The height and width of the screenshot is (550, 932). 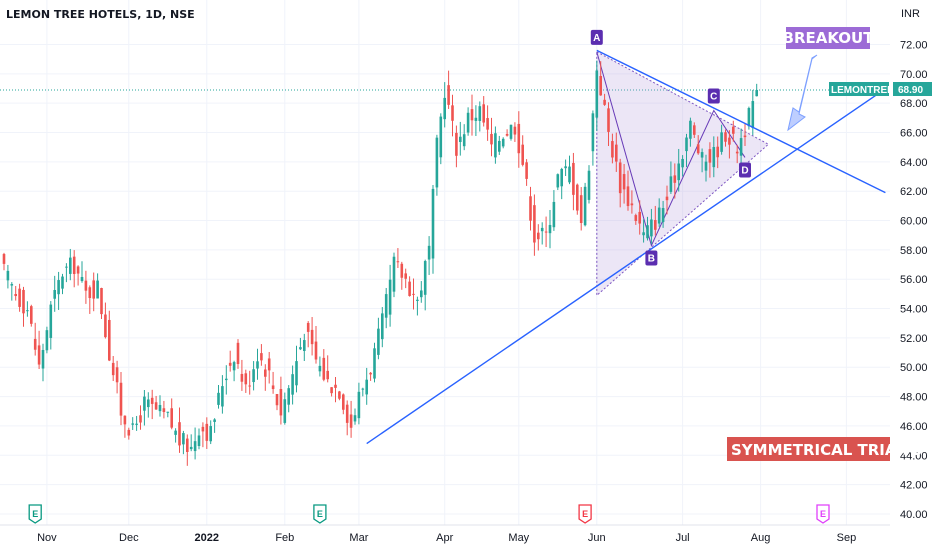 What do you see at coordinates (914, 280) in the screenshot?
I see `y-tick-label: 56.00` at bounding box center [914, 280].